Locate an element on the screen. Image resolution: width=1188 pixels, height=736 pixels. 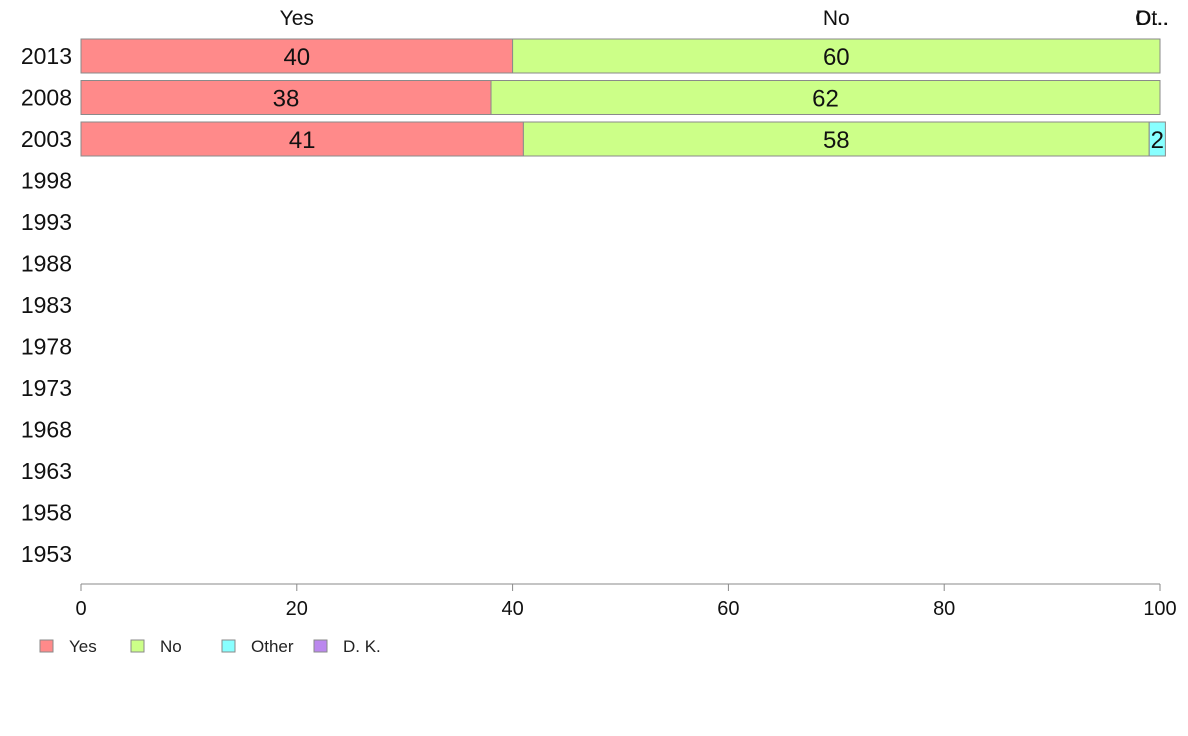
legend-label-other: Other is located at coordinates (272, 646).